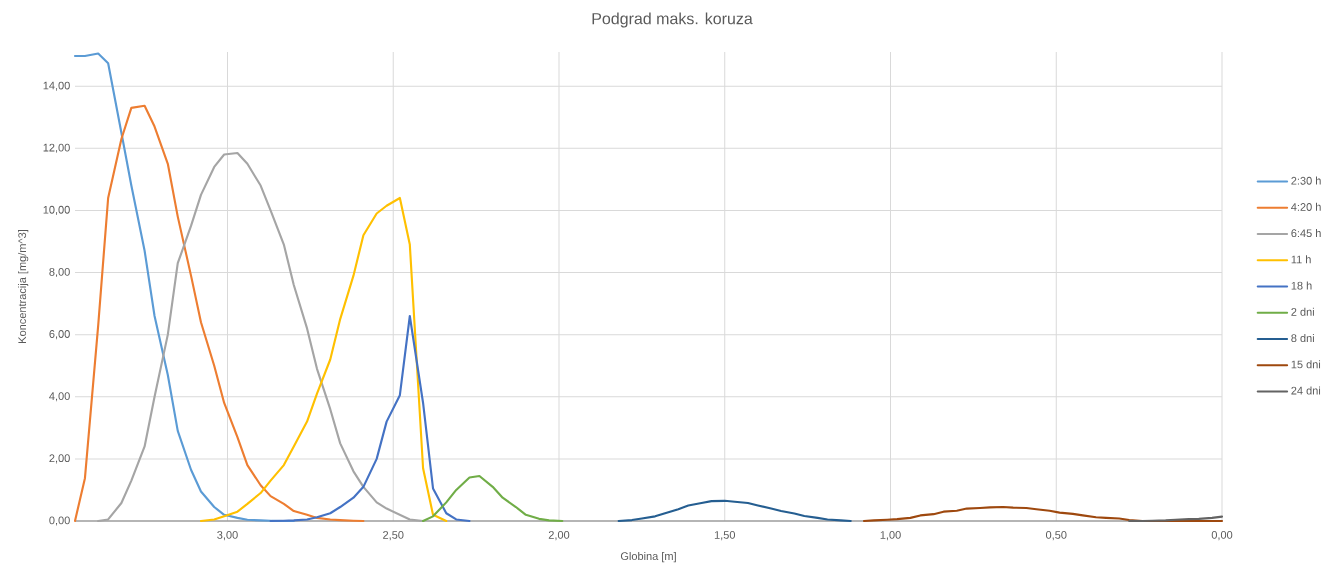 The height and width of the screenshot is (572, 1344). Describe the element at coordinates (59, 459) in the screenshot. I see `y-tick-label: 2,00` at that location.